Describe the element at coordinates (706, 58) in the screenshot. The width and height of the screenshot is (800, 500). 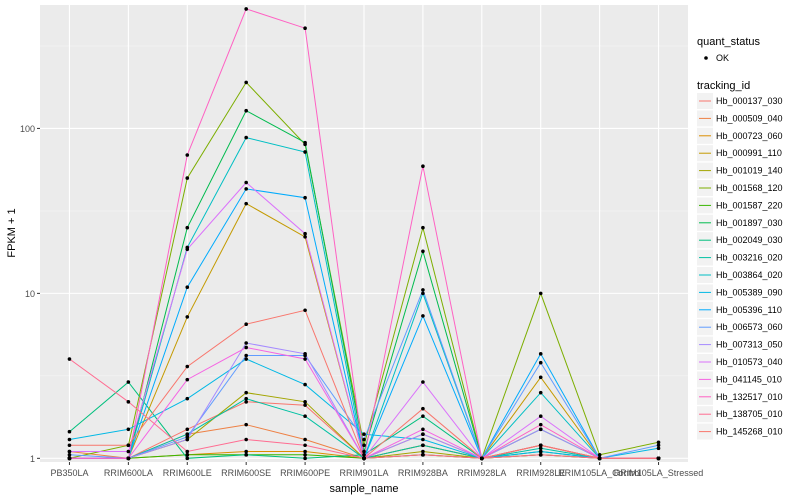
I see `legend-shape-key` at that location.